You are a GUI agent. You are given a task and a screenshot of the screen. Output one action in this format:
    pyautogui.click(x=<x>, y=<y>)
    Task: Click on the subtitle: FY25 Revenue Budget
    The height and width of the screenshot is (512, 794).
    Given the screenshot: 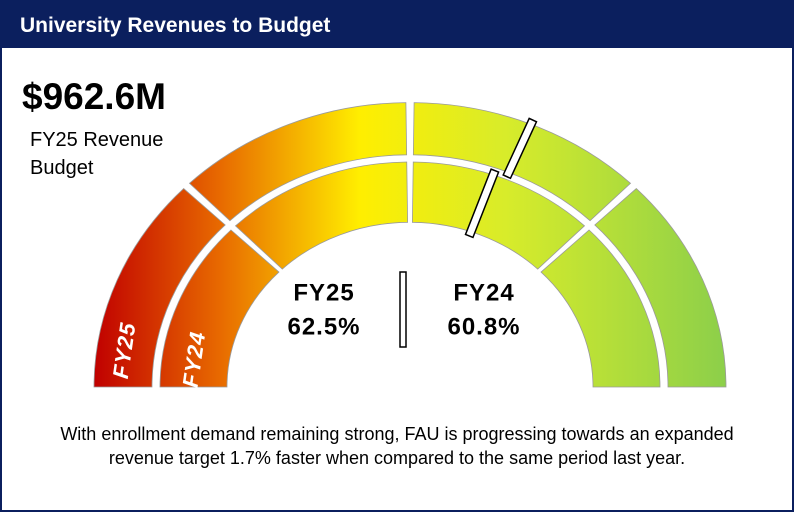 What is the action you would take?
    pyautogui.click(x=97, y=154)
    